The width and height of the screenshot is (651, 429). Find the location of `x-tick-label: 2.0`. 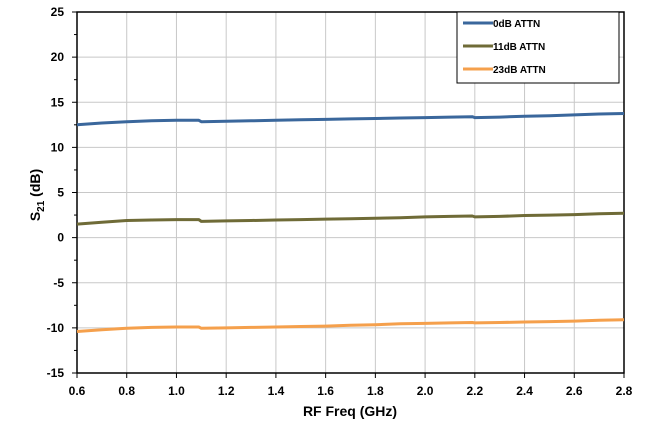

x-tick-label: 2.0 is located at coordinates (425, 391).